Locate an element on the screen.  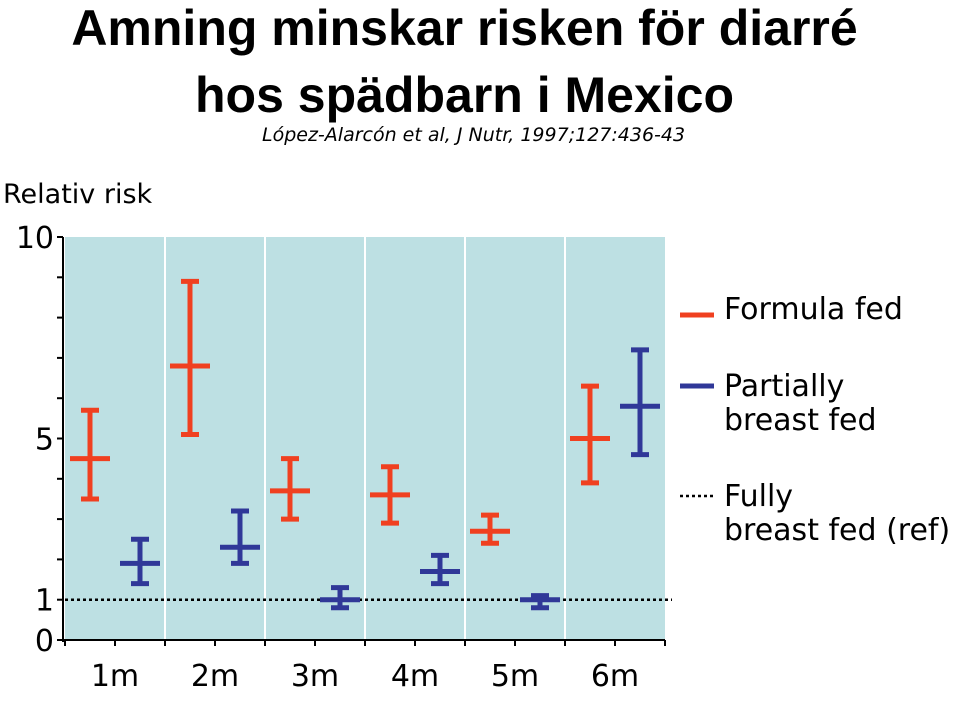
y-axis-label: Relativ risk is located at coordinates (78, 194).